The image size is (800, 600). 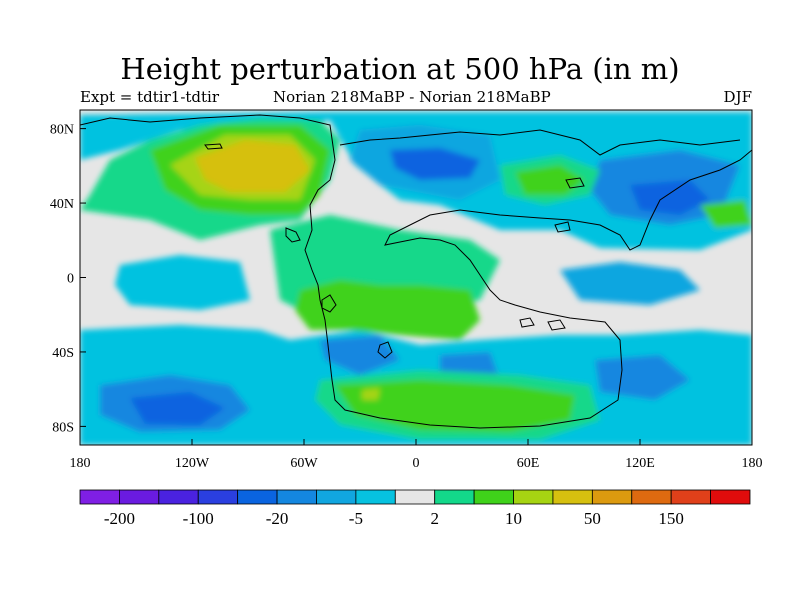 What do you see at coordinates (670, 197) in the screenshot?
I see `siberian-low` at bounding box center [670, 197].